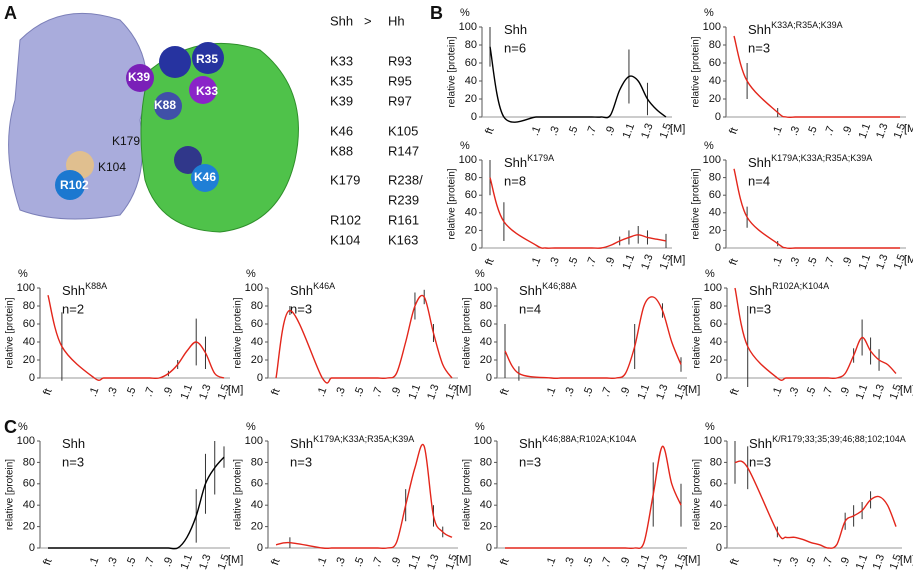 This screenshot has width=913, height=571. Describe the element at coordinates (548, 289) in the screenshot. I see `chart-title: ShhK46;88A` at that location.